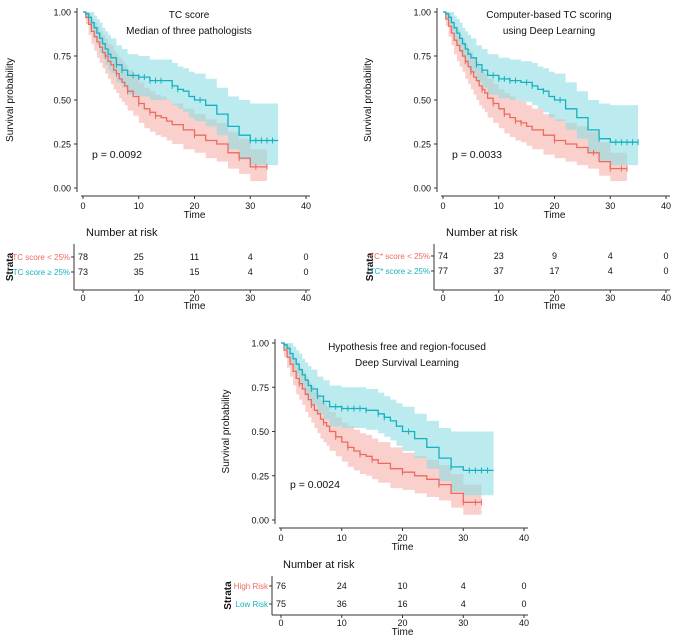  I want to click on risk-count: 15, so click(194, 272).